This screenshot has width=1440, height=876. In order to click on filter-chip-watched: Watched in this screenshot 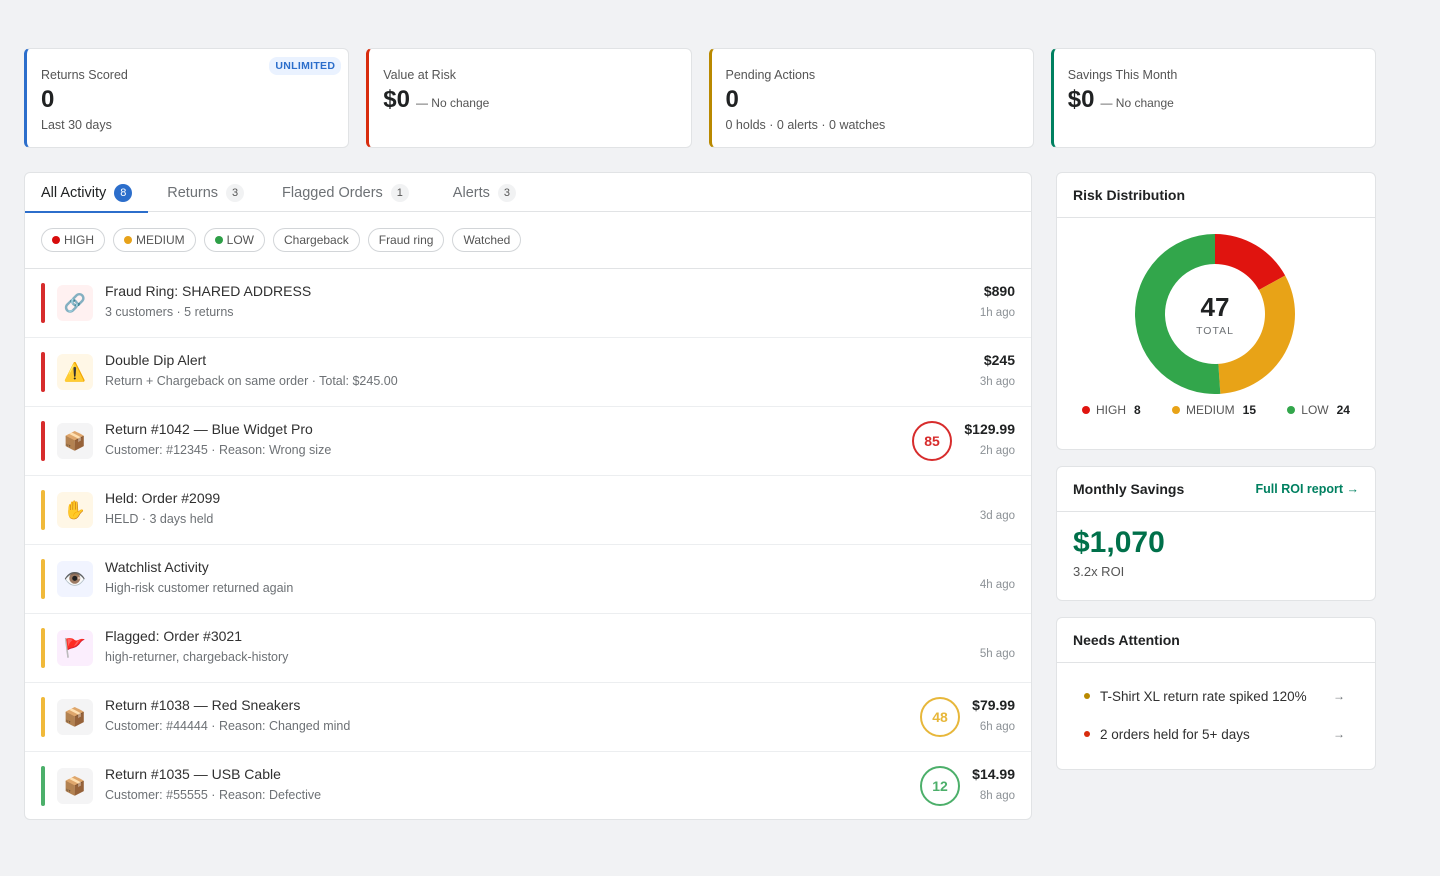, I will do `click(487, 240)`.